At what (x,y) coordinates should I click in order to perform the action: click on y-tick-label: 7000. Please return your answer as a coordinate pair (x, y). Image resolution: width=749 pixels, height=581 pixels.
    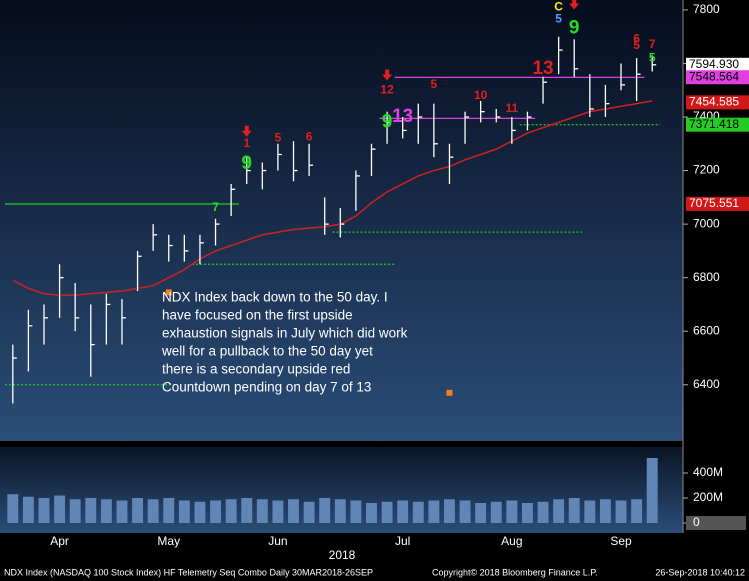
    Looking at the image, I should click on (706, 223).